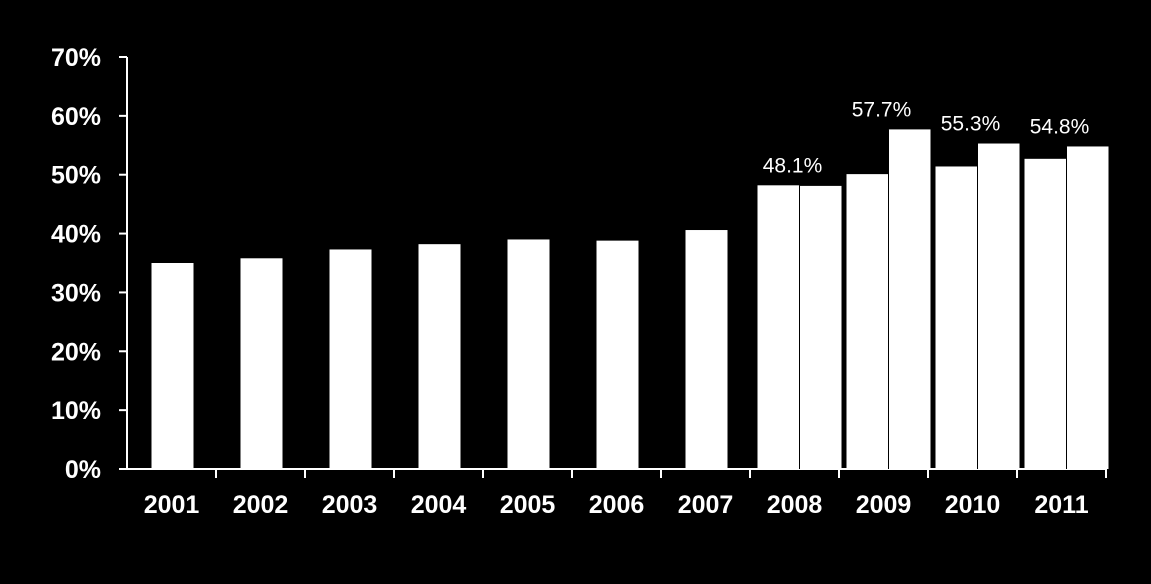 This screenshot has width=1151, height=584. Describe the element at coordinates (1061, 505) in the screenshot. I see `x-tick-label: 2011` at that location.